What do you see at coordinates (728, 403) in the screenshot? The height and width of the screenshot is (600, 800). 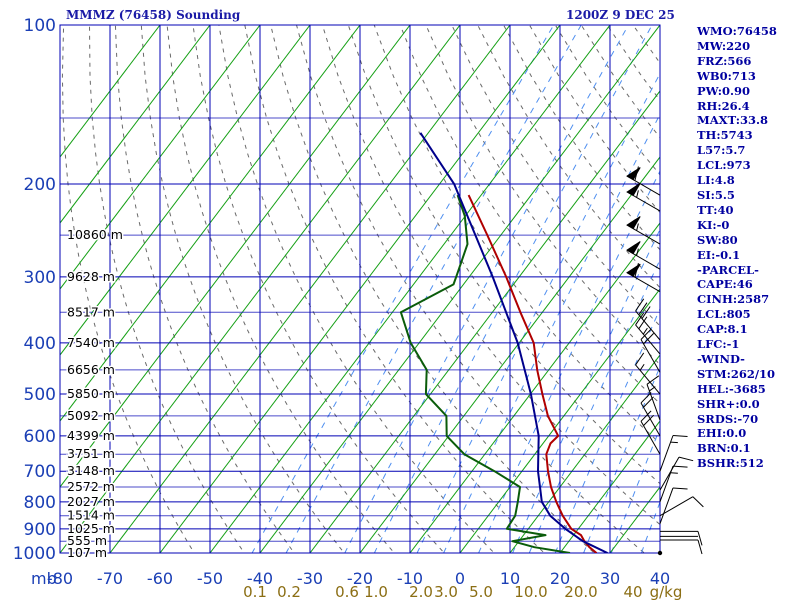 I see `index-item: SHR+:0.0` at bounding box center [728, 403].